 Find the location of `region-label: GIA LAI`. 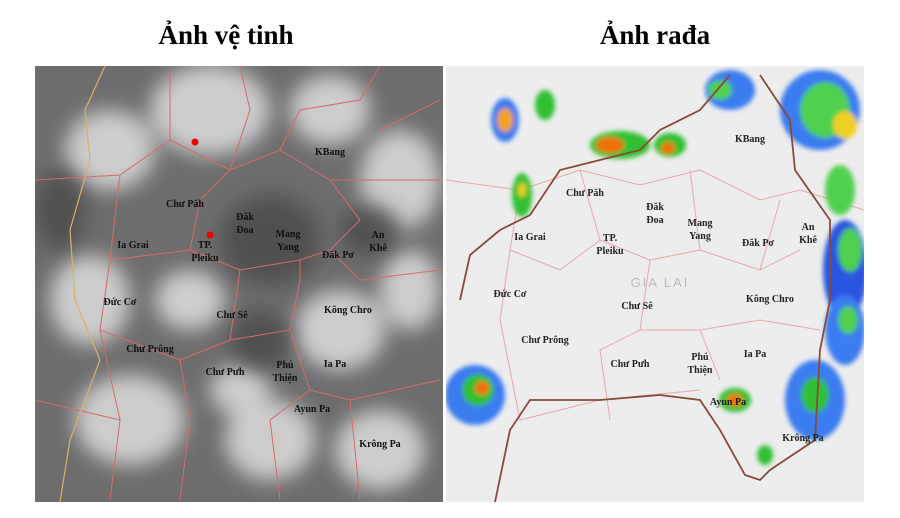

region-label: GIA LAI is located at coordinates (660, 282).